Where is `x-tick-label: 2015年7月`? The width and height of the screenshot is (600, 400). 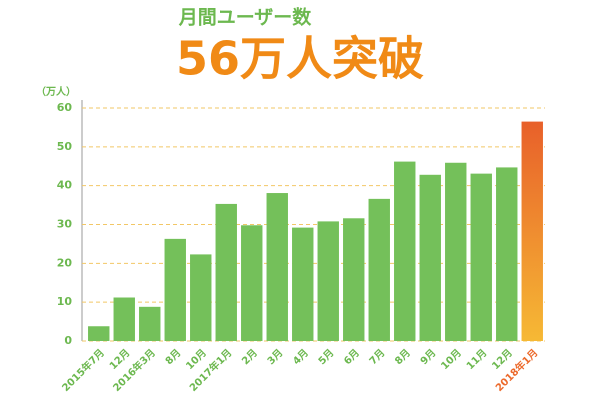 x-tick-label: 2015年7月 is located at coordinates (83, 370).